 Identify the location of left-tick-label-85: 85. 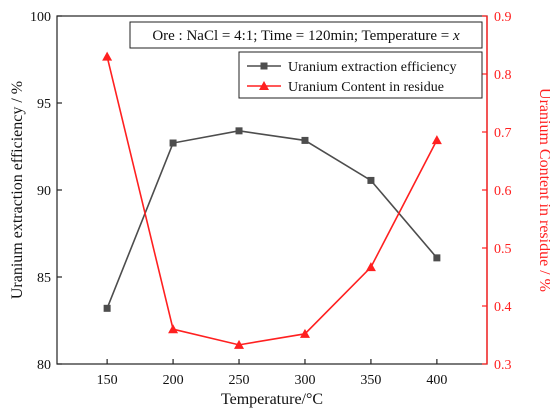
(44, 278).